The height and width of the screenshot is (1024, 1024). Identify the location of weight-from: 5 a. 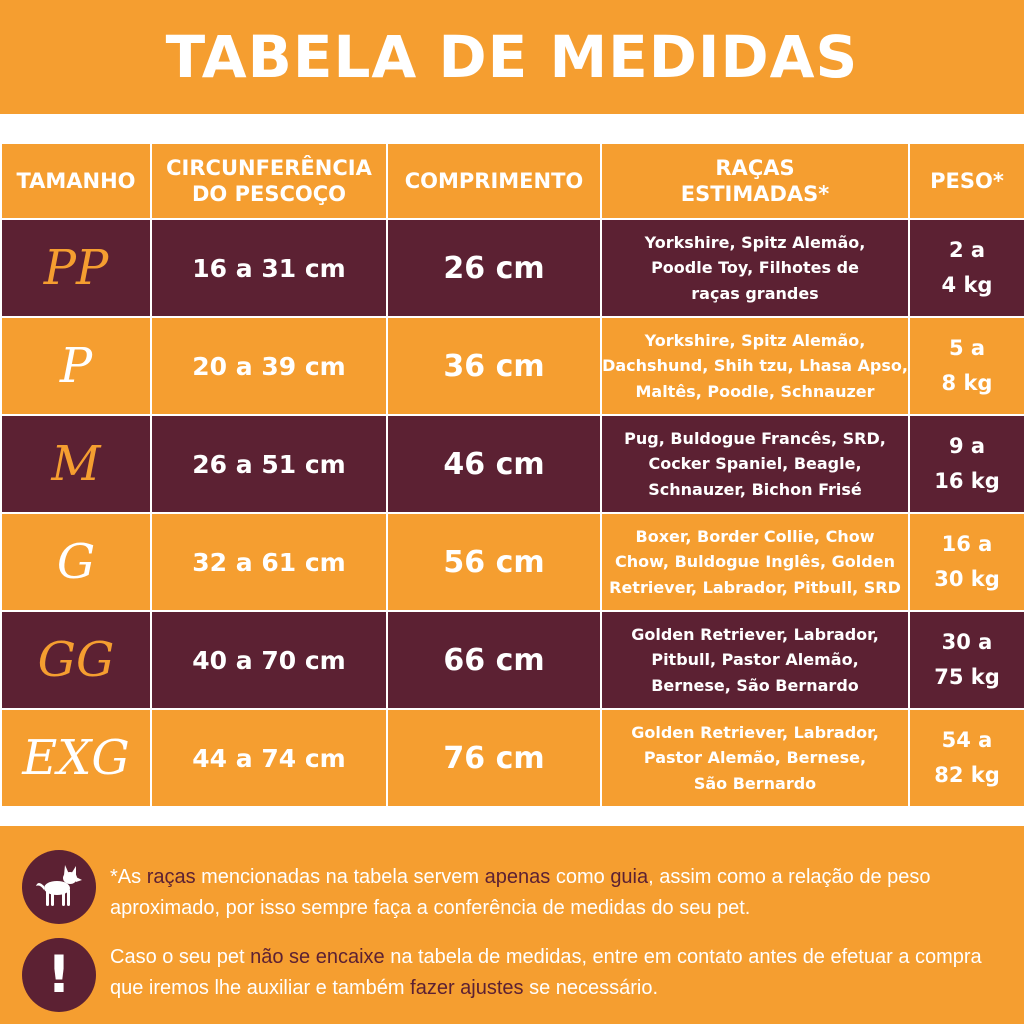
(967, 348).